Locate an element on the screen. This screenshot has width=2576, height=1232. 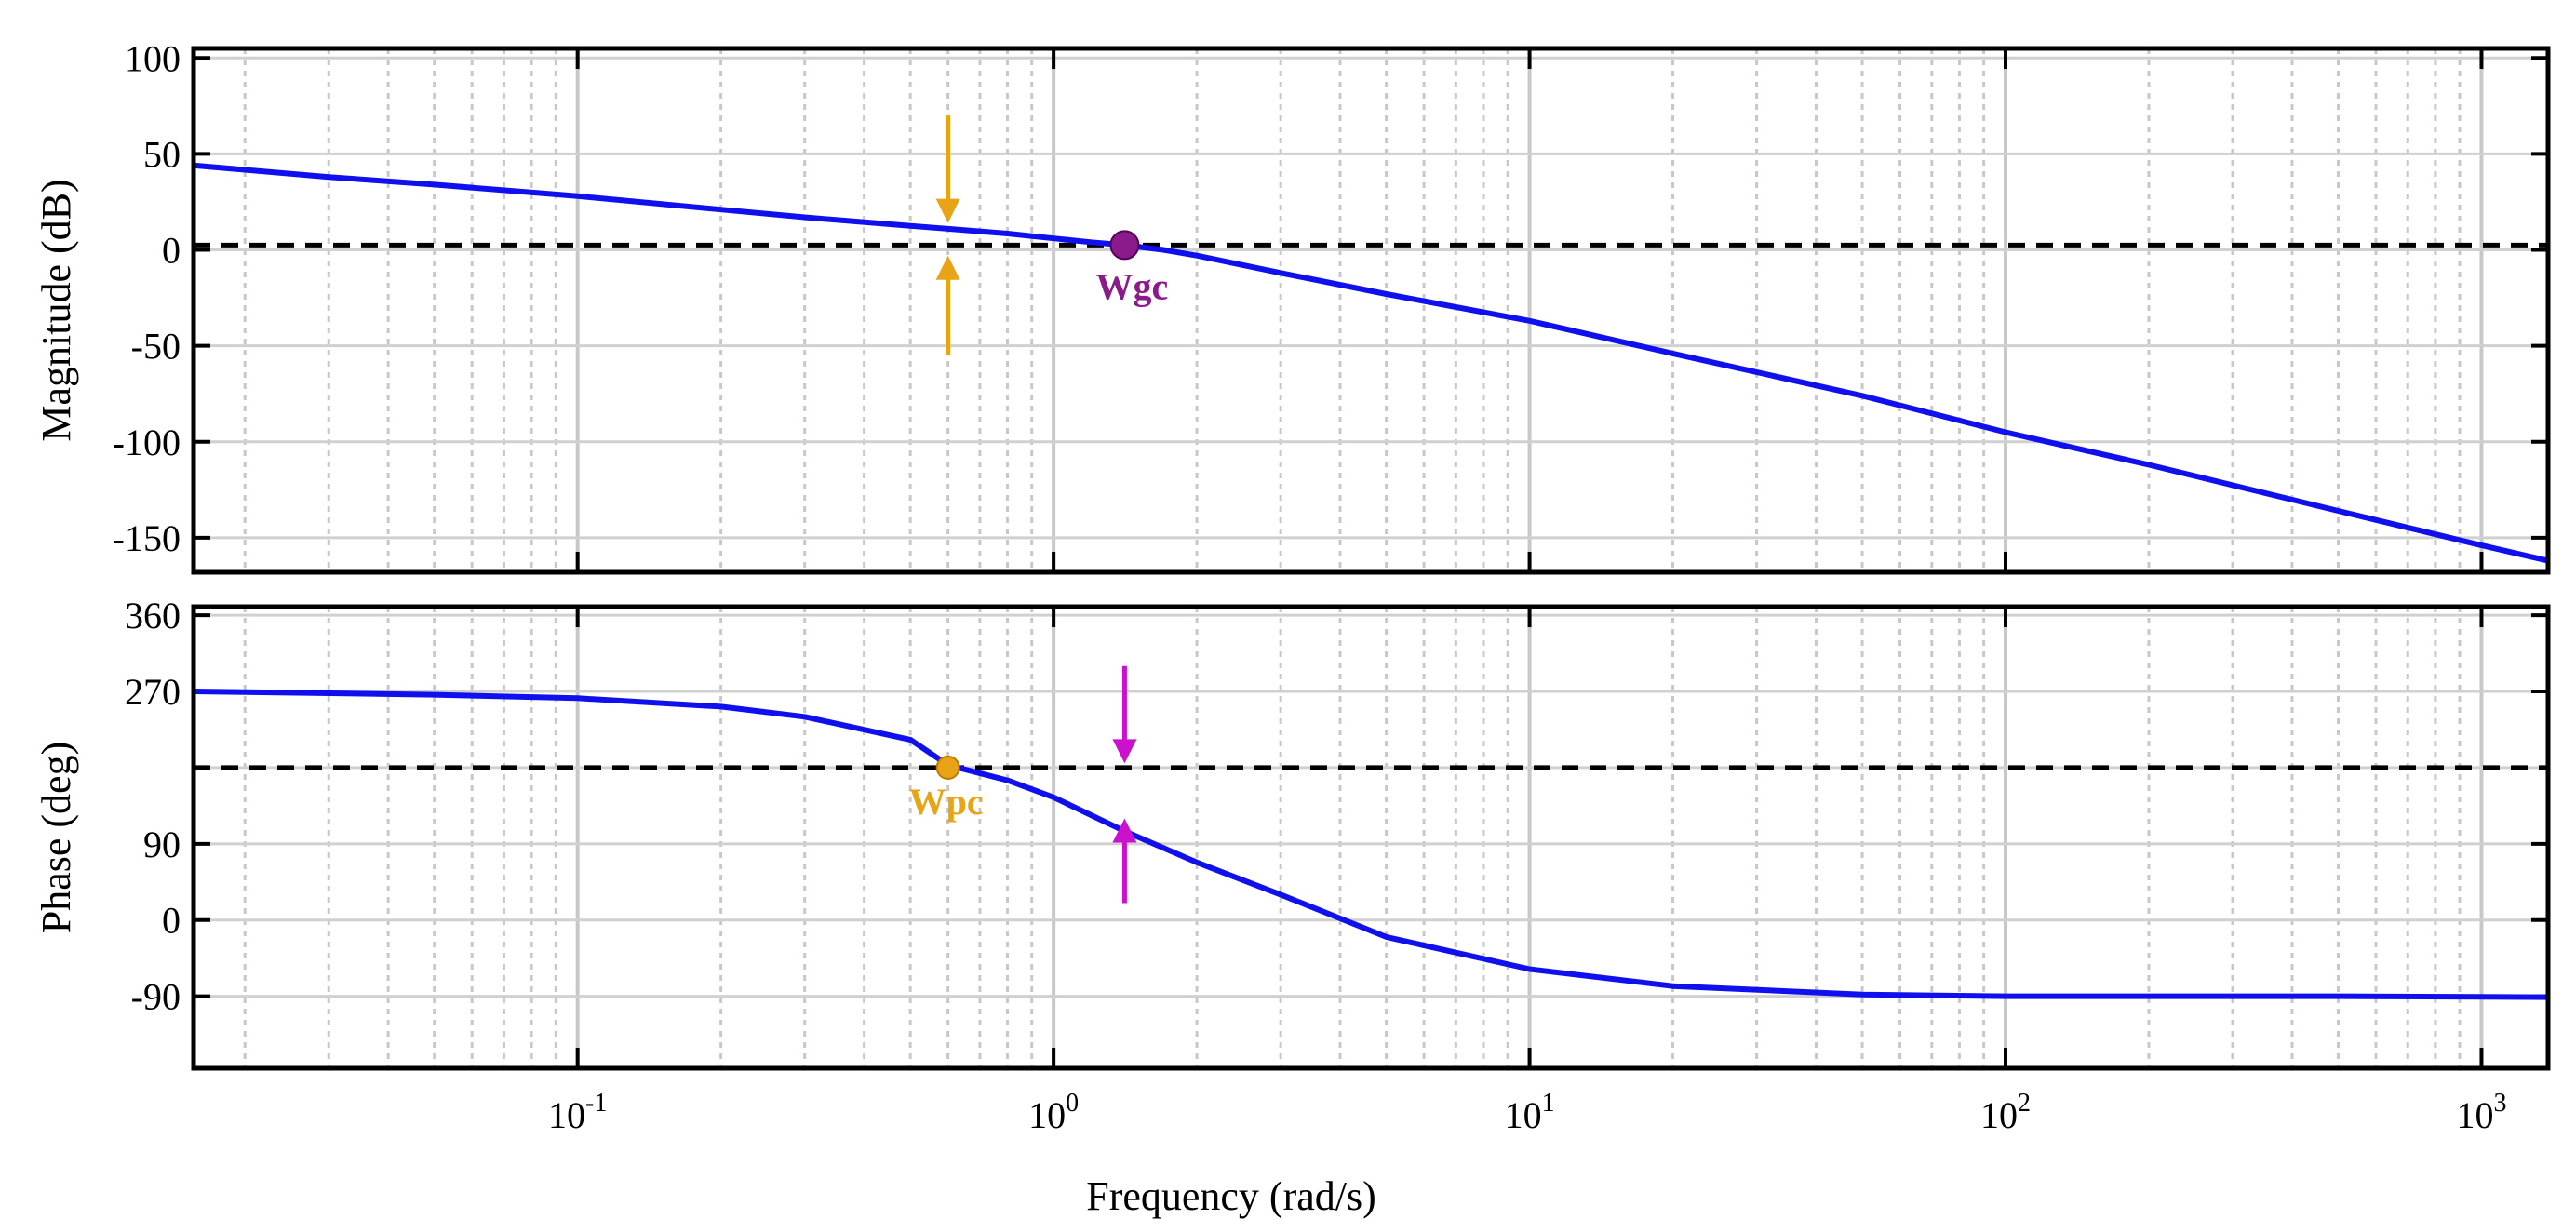
x-tick-label: 10³ is located at coordinates (2481, 1113).